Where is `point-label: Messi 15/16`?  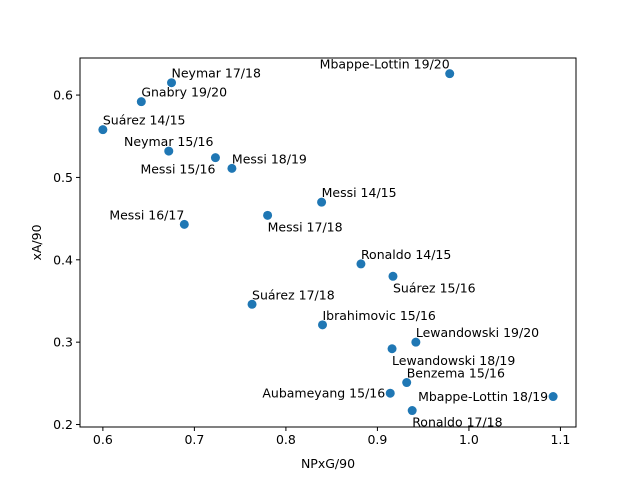
point-label: Messi 15/16 is located at coordinates (177, 169).